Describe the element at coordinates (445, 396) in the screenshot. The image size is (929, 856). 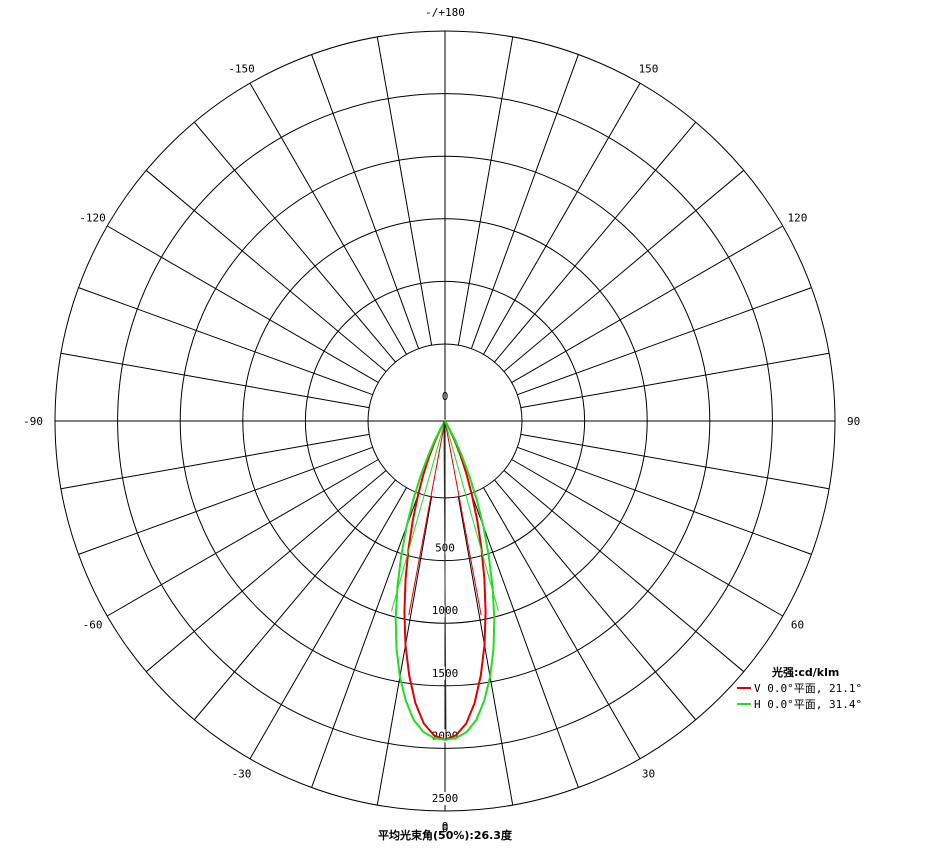
I see `center-label: 0` at that location.